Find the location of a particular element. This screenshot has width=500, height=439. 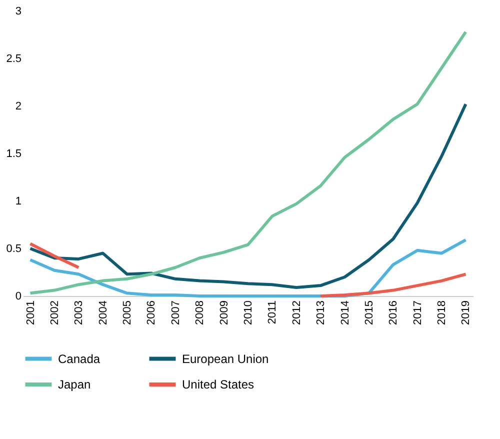

legend-label: United States is located at coordinates (218, 385).